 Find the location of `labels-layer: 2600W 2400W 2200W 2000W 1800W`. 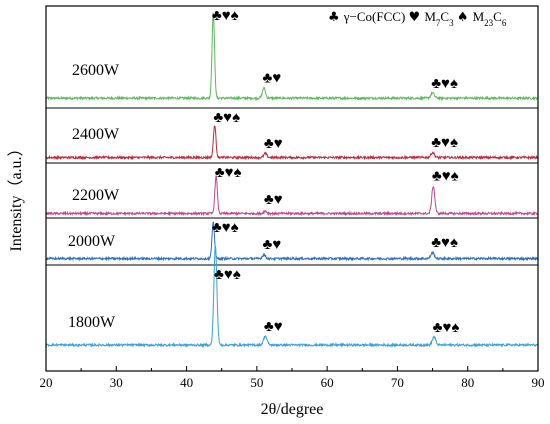

labels-layer: 2600W 2400W 2200W 2000W 1800W is located at coordinates (94, 196).